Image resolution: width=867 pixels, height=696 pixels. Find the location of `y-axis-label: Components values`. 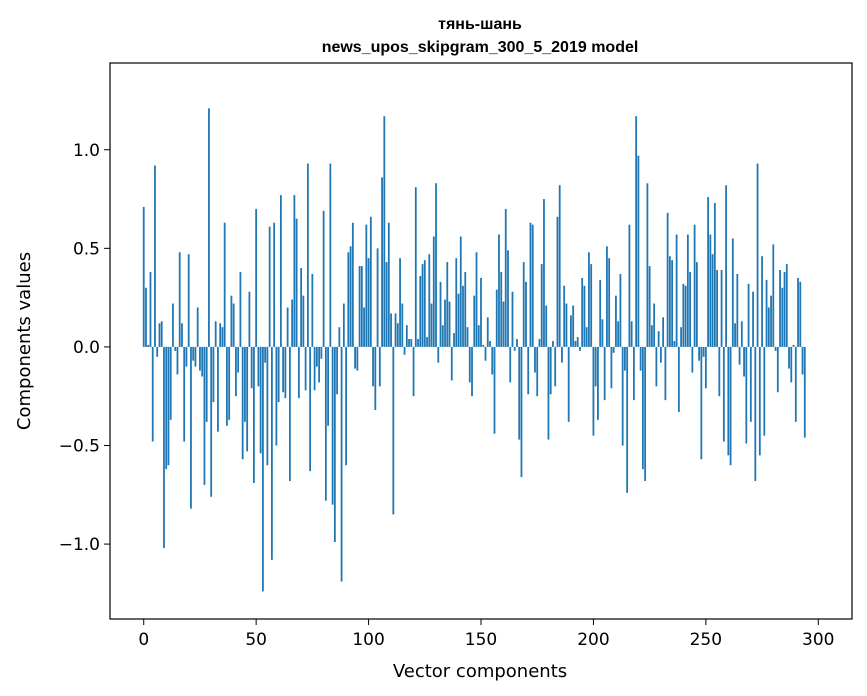

y-axis-label: Components values is located at coordinates (24, 341).